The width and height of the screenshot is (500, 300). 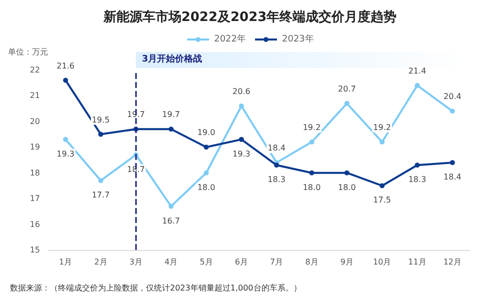 What do you see at coordinates (135, 262) in the screenshot?
I see `x-tick-label: 3月` at bounding box center [135, 262].